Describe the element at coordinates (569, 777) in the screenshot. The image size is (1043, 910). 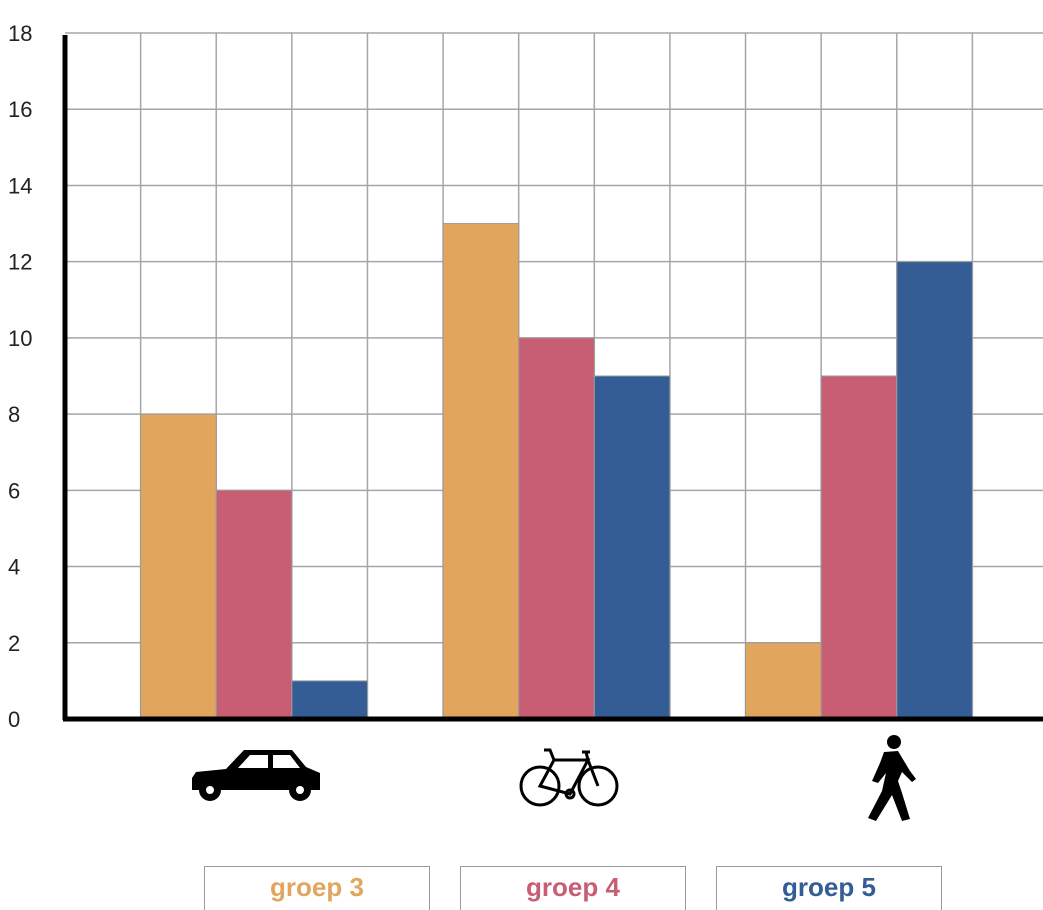
I see `bicycle-icon` at that location.